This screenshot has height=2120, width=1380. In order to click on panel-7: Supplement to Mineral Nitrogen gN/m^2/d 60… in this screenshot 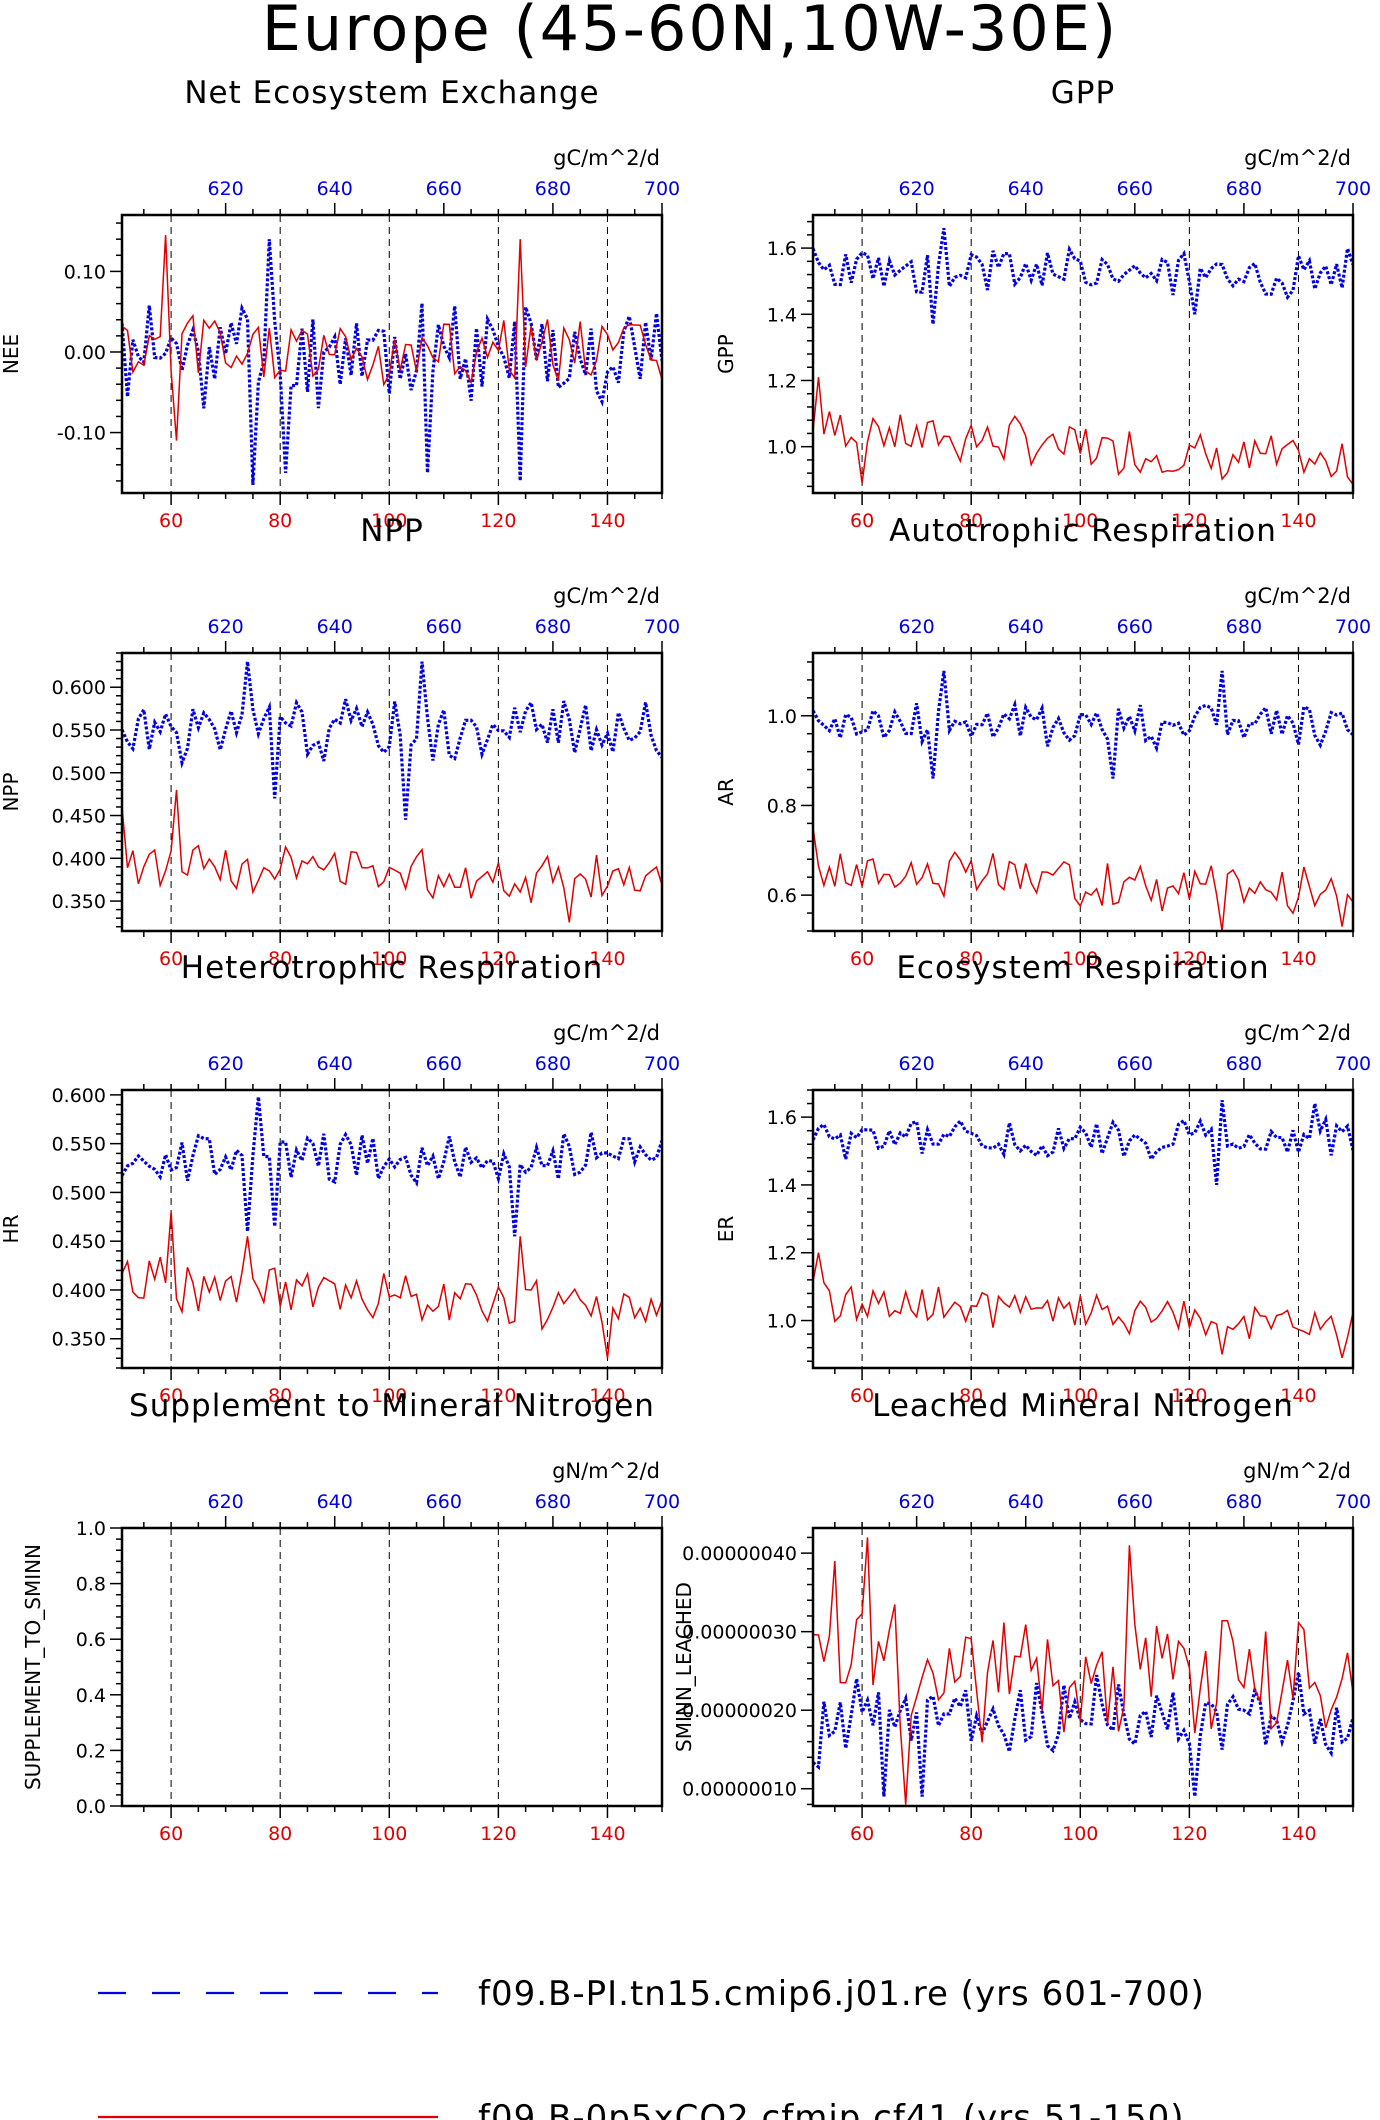, I will do `click(350, 1616)`.